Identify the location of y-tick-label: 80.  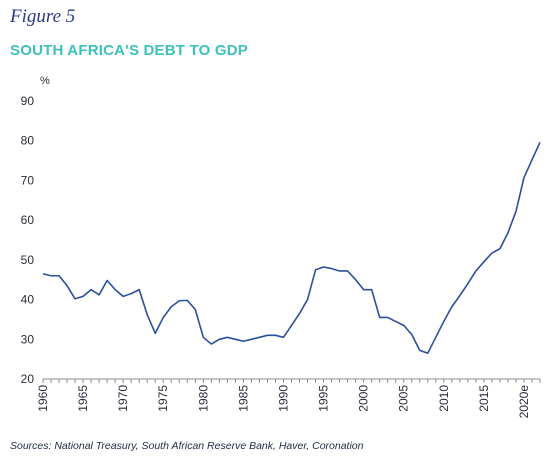
(28, 141).